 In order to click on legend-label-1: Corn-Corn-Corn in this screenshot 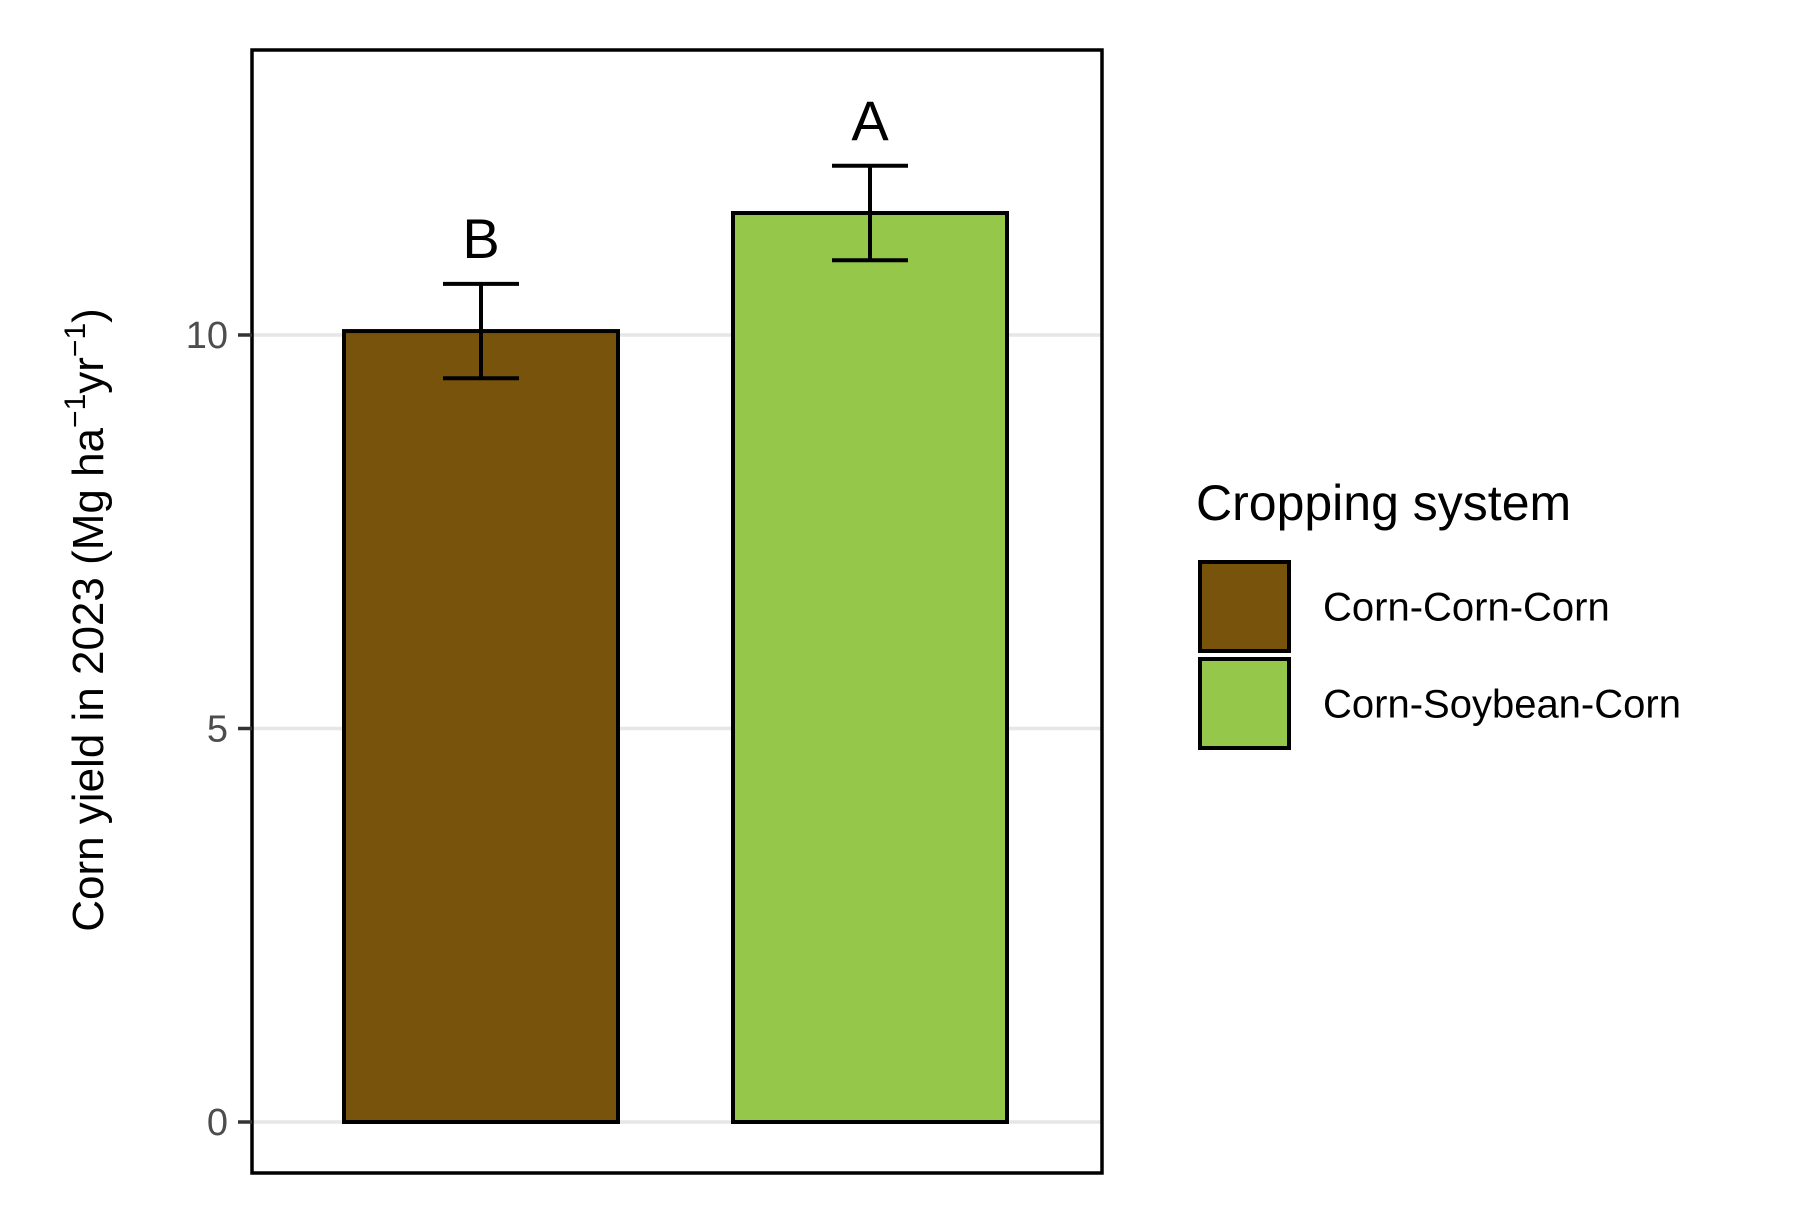, I will do `click(1466, 608)`.